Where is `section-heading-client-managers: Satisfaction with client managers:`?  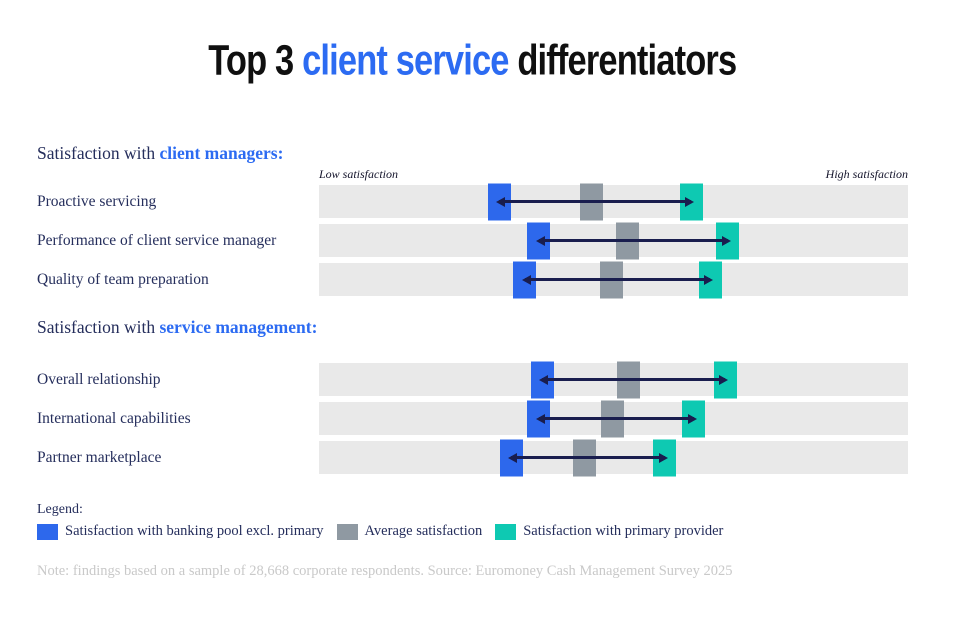
section-heading-client-managers: Satisfaction with client managers: is located at coordinates (472, 153).